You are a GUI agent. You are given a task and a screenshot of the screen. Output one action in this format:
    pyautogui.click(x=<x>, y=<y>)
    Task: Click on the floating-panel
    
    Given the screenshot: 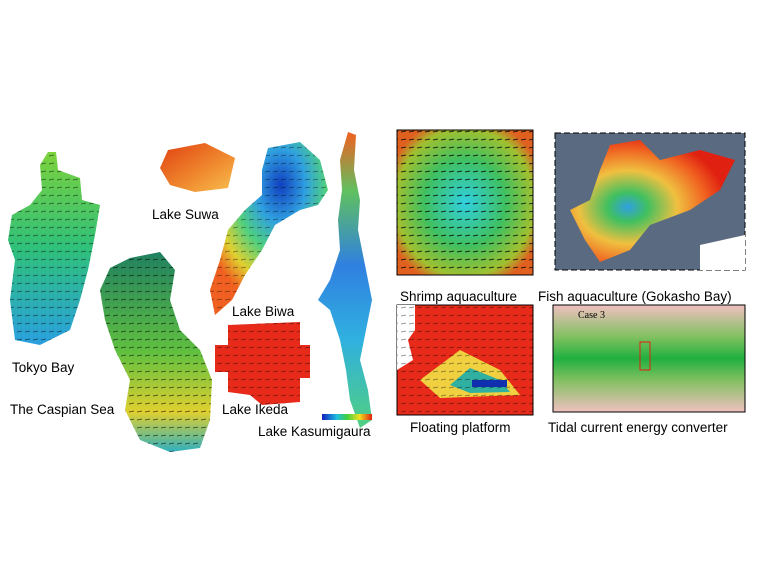 What is the action you would take?
    pyautogui.click(x=465, y=360)
    